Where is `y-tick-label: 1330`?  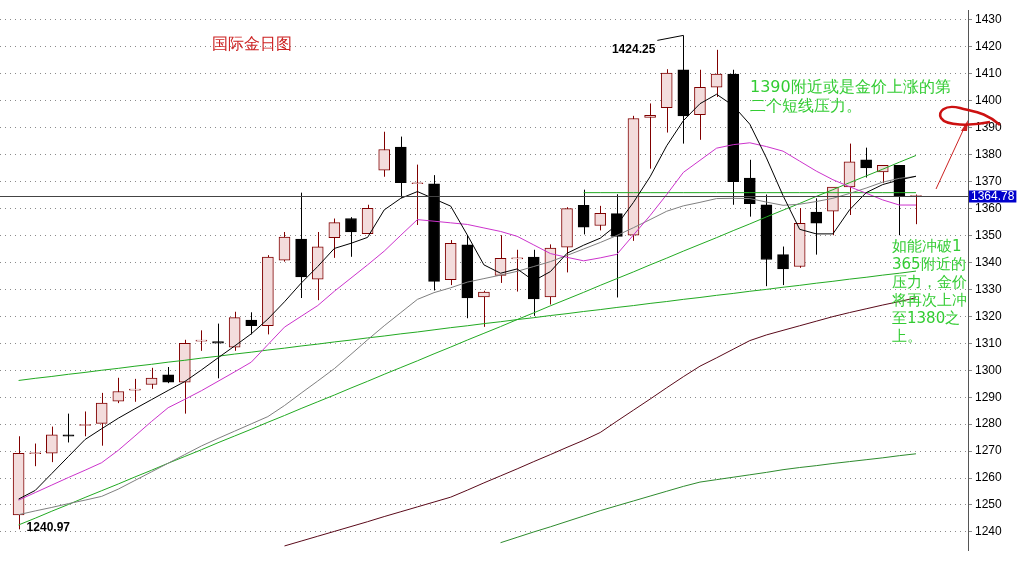
y-tick-label: 1330 is located at coordinates (989, 288).